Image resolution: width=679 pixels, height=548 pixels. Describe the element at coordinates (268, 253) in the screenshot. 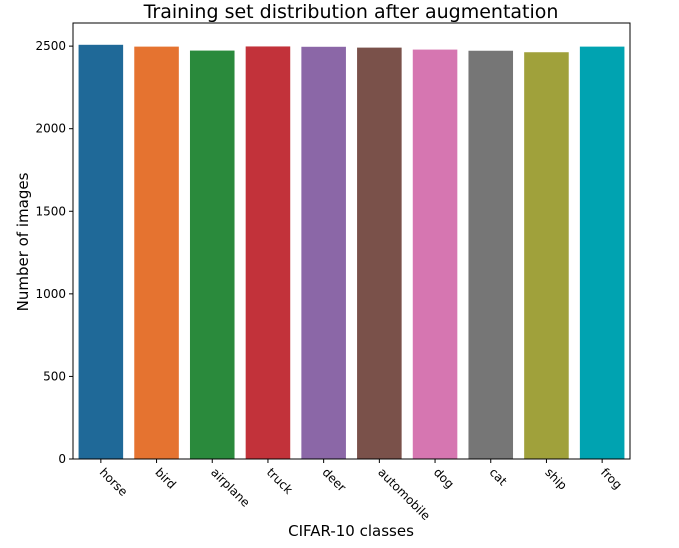

I see `bar-truck` at that location.